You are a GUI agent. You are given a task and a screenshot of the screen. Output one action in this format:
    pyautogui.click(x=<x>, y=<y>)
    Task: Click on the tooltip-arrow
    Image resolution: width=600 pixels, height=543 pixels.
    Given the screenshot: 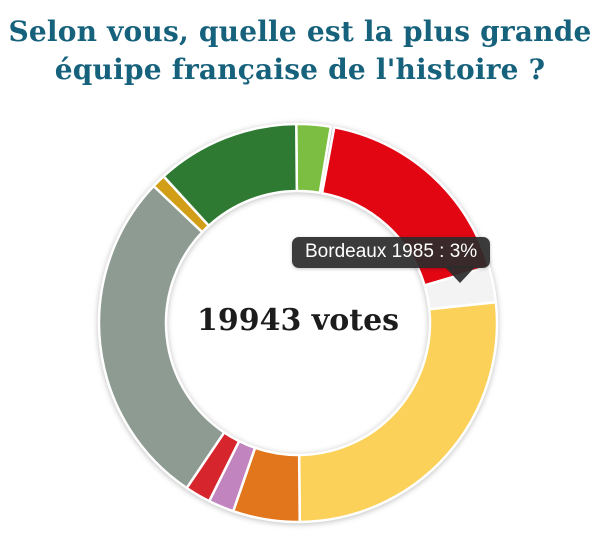 What is the action you would take?
    pyautogui.click(x=460, y=274)
    